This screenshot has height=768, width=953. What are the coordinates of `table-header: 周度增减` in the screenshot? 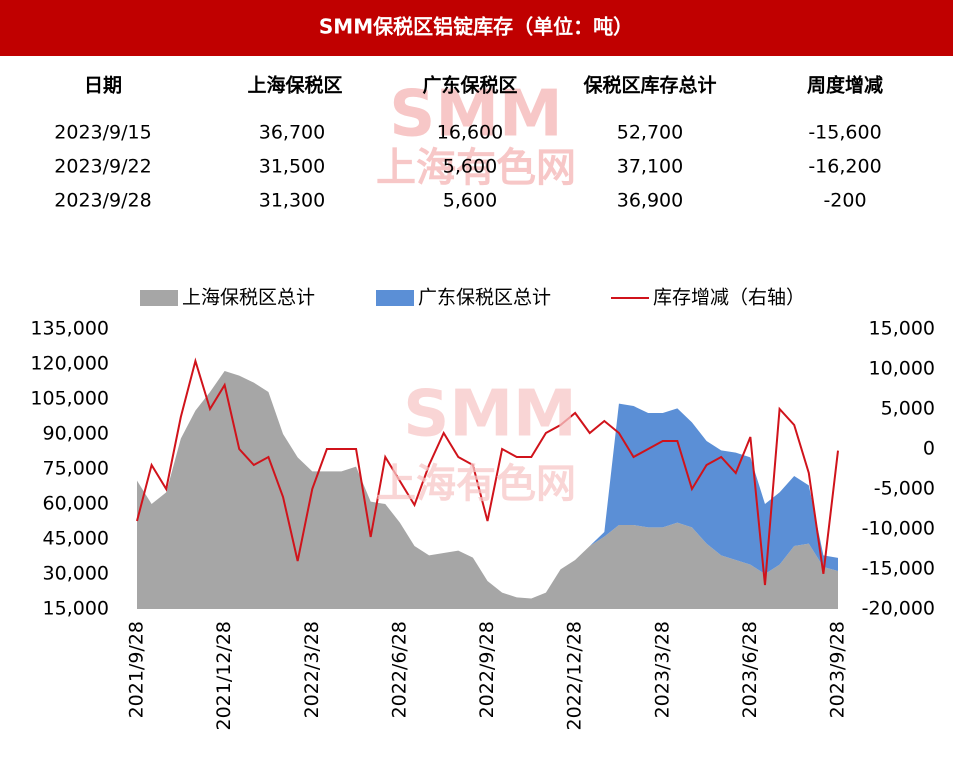 It's located at (845, 85).